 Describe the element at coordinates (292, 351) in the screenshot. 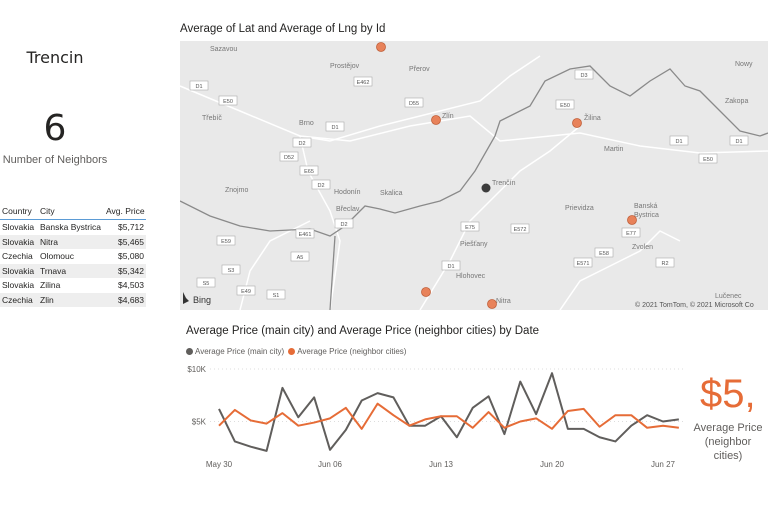

I see `legend-dot-icon` at that location.